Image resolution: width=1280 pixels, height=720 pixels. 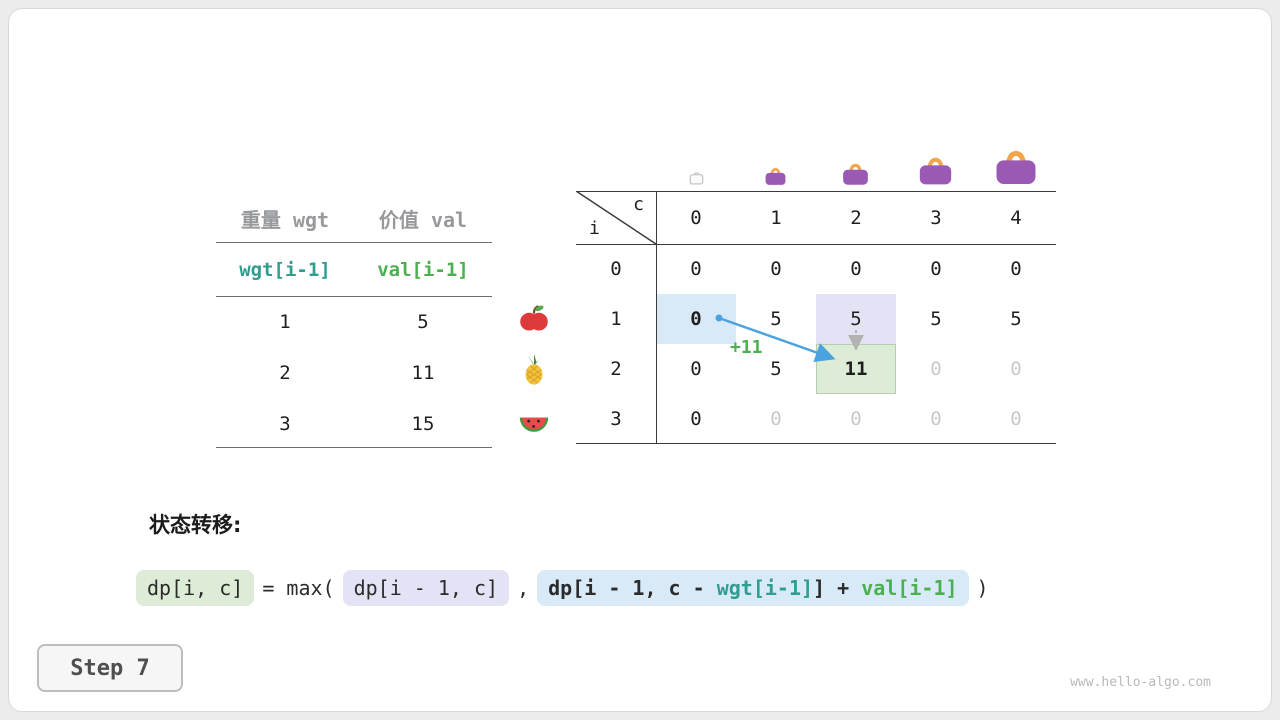 I want to click on dp-cell-3-1: 0, so click(x=776, y=419).